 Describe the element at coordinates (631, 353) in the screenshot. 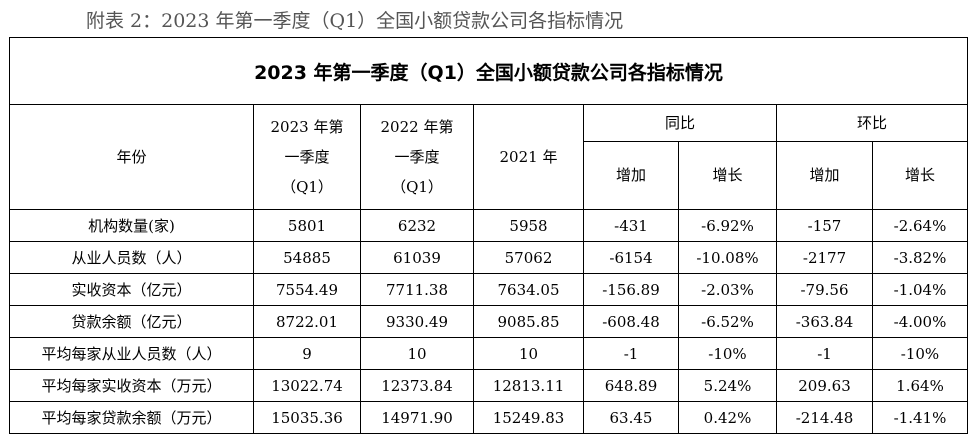

I see `cell-yoy-inc: -1` at that location.